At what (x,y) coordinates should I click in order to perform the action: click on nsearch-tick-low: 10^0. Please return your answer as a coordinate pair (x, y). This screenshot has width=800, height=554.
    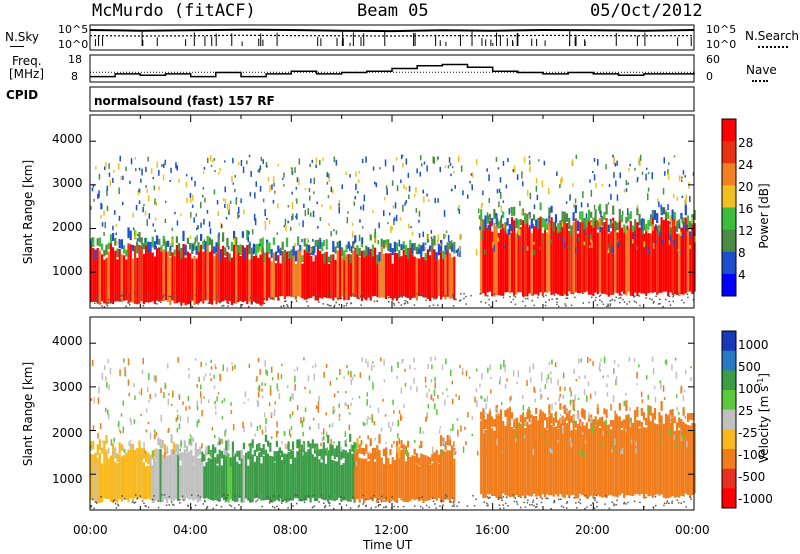
    Looking at the image, I should click on (721, 44).